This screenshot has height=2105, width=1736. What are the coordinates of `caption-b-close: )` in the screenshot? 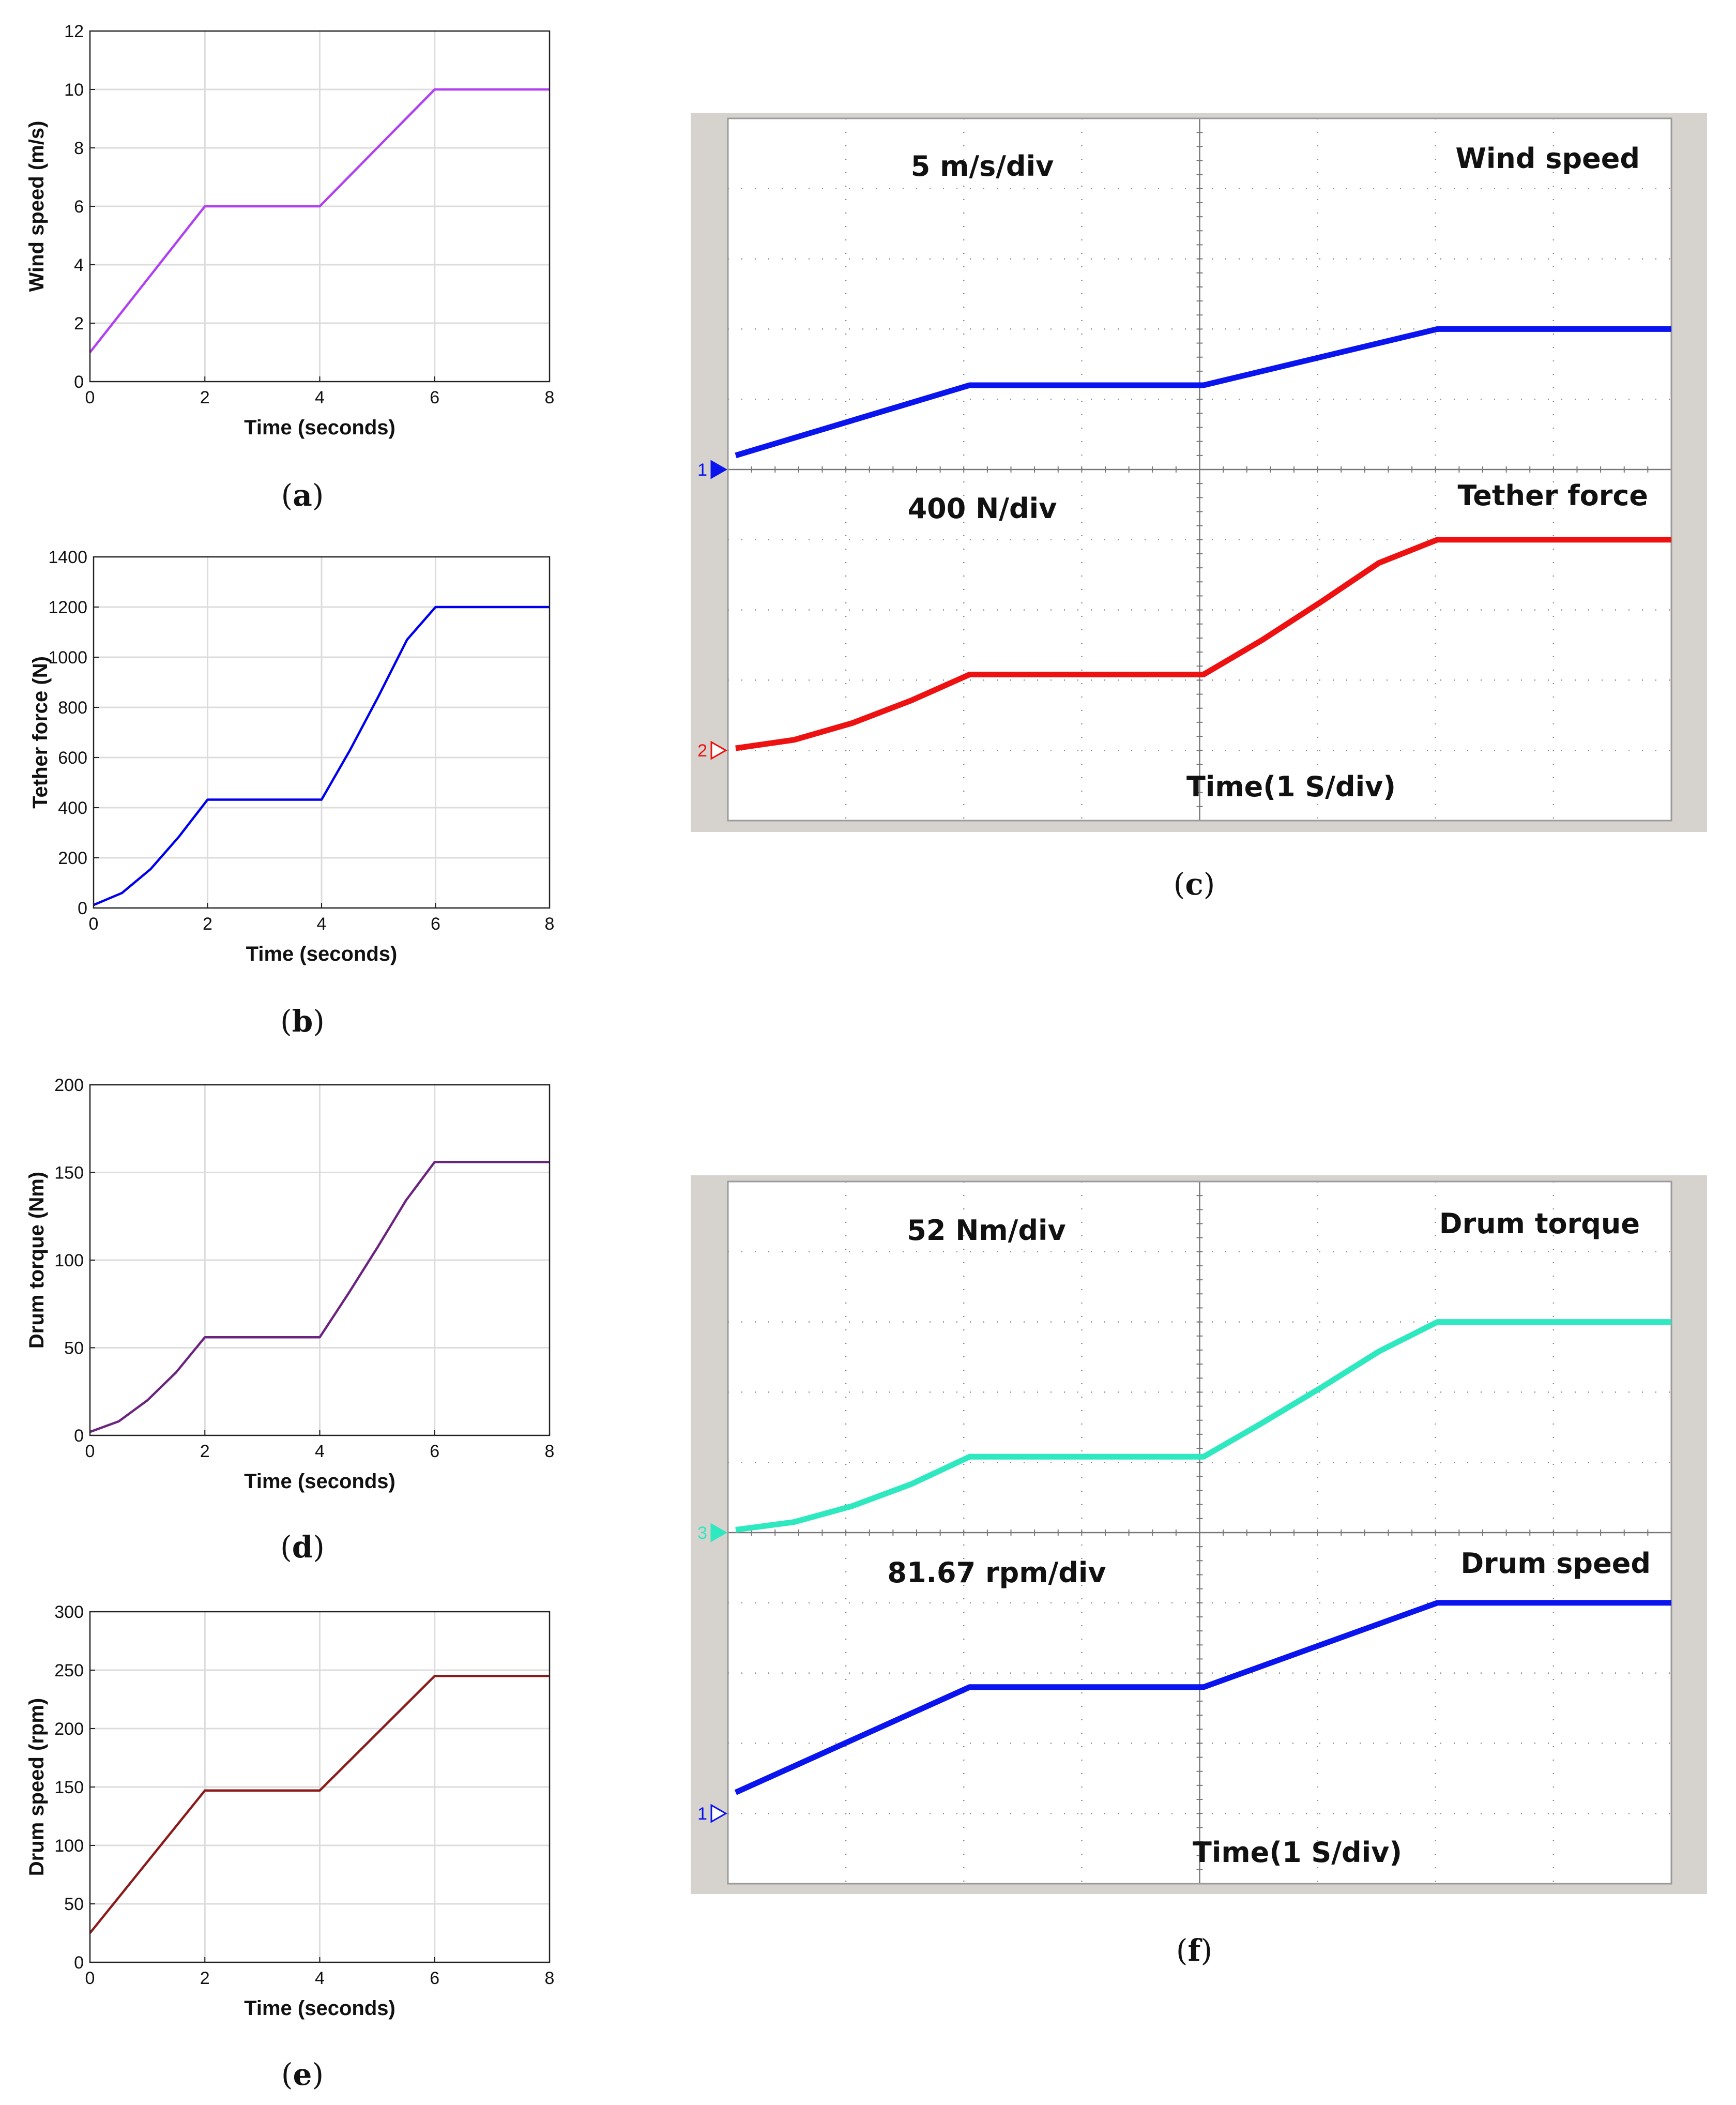 It's located at (319, 1022).